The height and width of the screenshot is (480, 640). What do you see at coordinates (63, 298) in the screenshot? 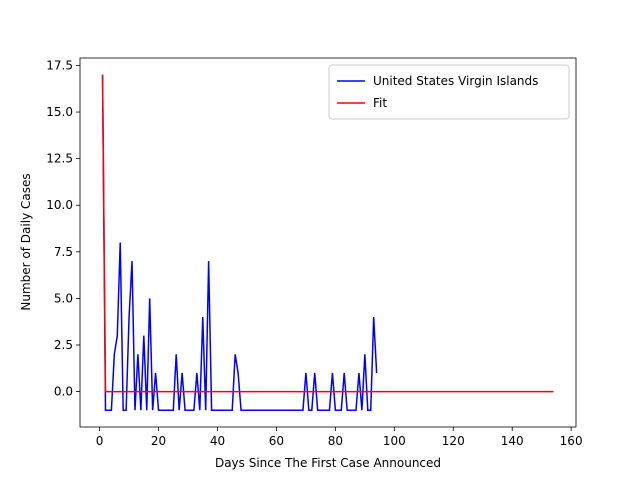
I see `y-tick-label: 5.0` at bounding box center [63, 298].